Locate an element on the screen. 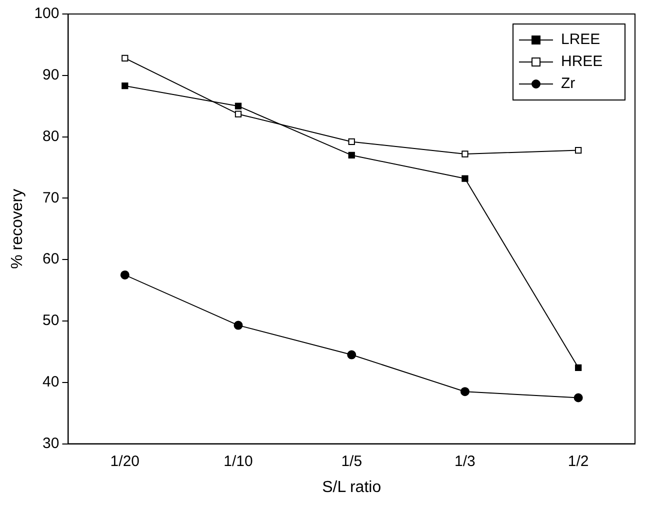 The width and height of the screenshot is (645, 505). x-tick-label: 1/5 is located at coordinates (351, 461).